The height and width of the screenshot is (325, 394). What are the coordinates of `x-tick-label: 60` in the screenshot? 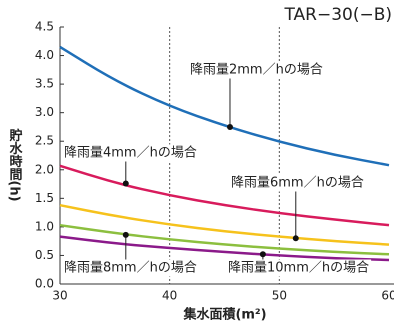 It's located at (387, 296).